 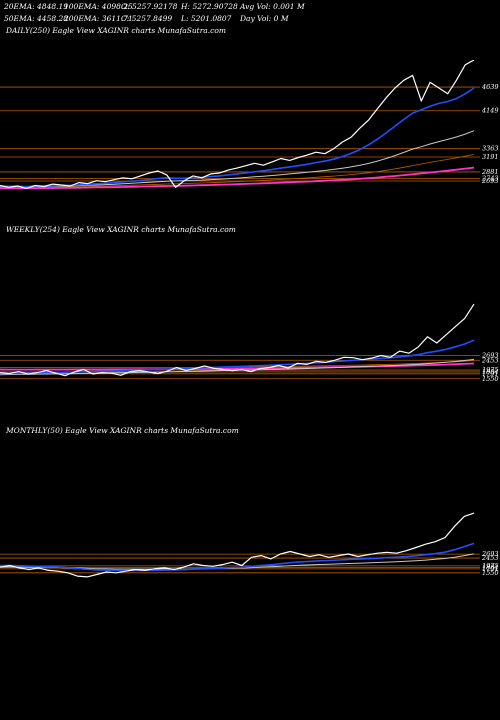 I want to click on weekly-price-line, so click(x=237, y=340).